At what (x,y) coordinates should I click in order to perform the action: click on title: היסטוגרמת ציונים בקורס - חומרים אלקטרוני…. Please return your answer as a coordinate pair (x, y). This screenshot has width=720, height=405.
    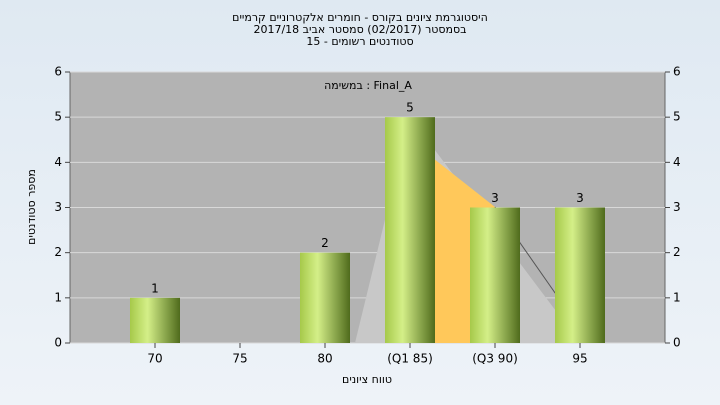
    Looking at the image, I should click on (360, 17).